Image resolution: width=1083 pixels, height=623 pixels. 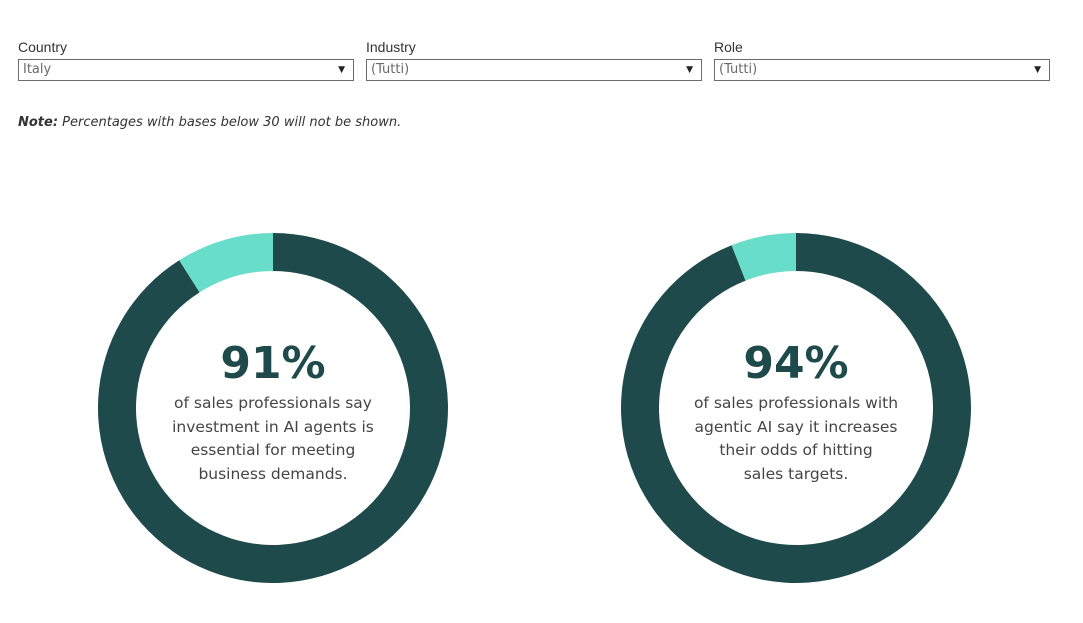 What do you see at coordinates (882, 70) in the screenshot?
I see `role-select: (Tutti) ▼` at bounding box center [882, 70].